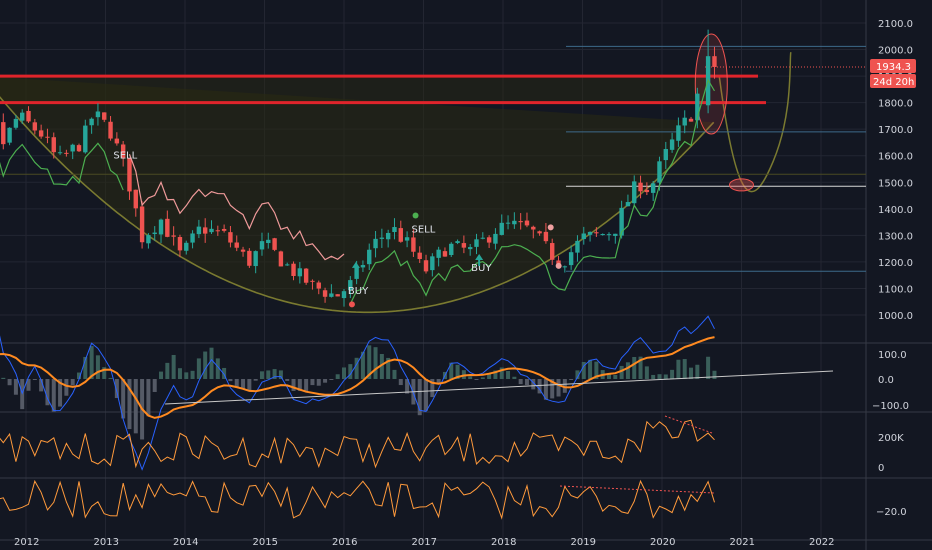 The image size is (932, 550). What do you see at coordinates (637, 489) in the screenshot?
I see `osc-divergence-line` at bounding box center [637, 489].